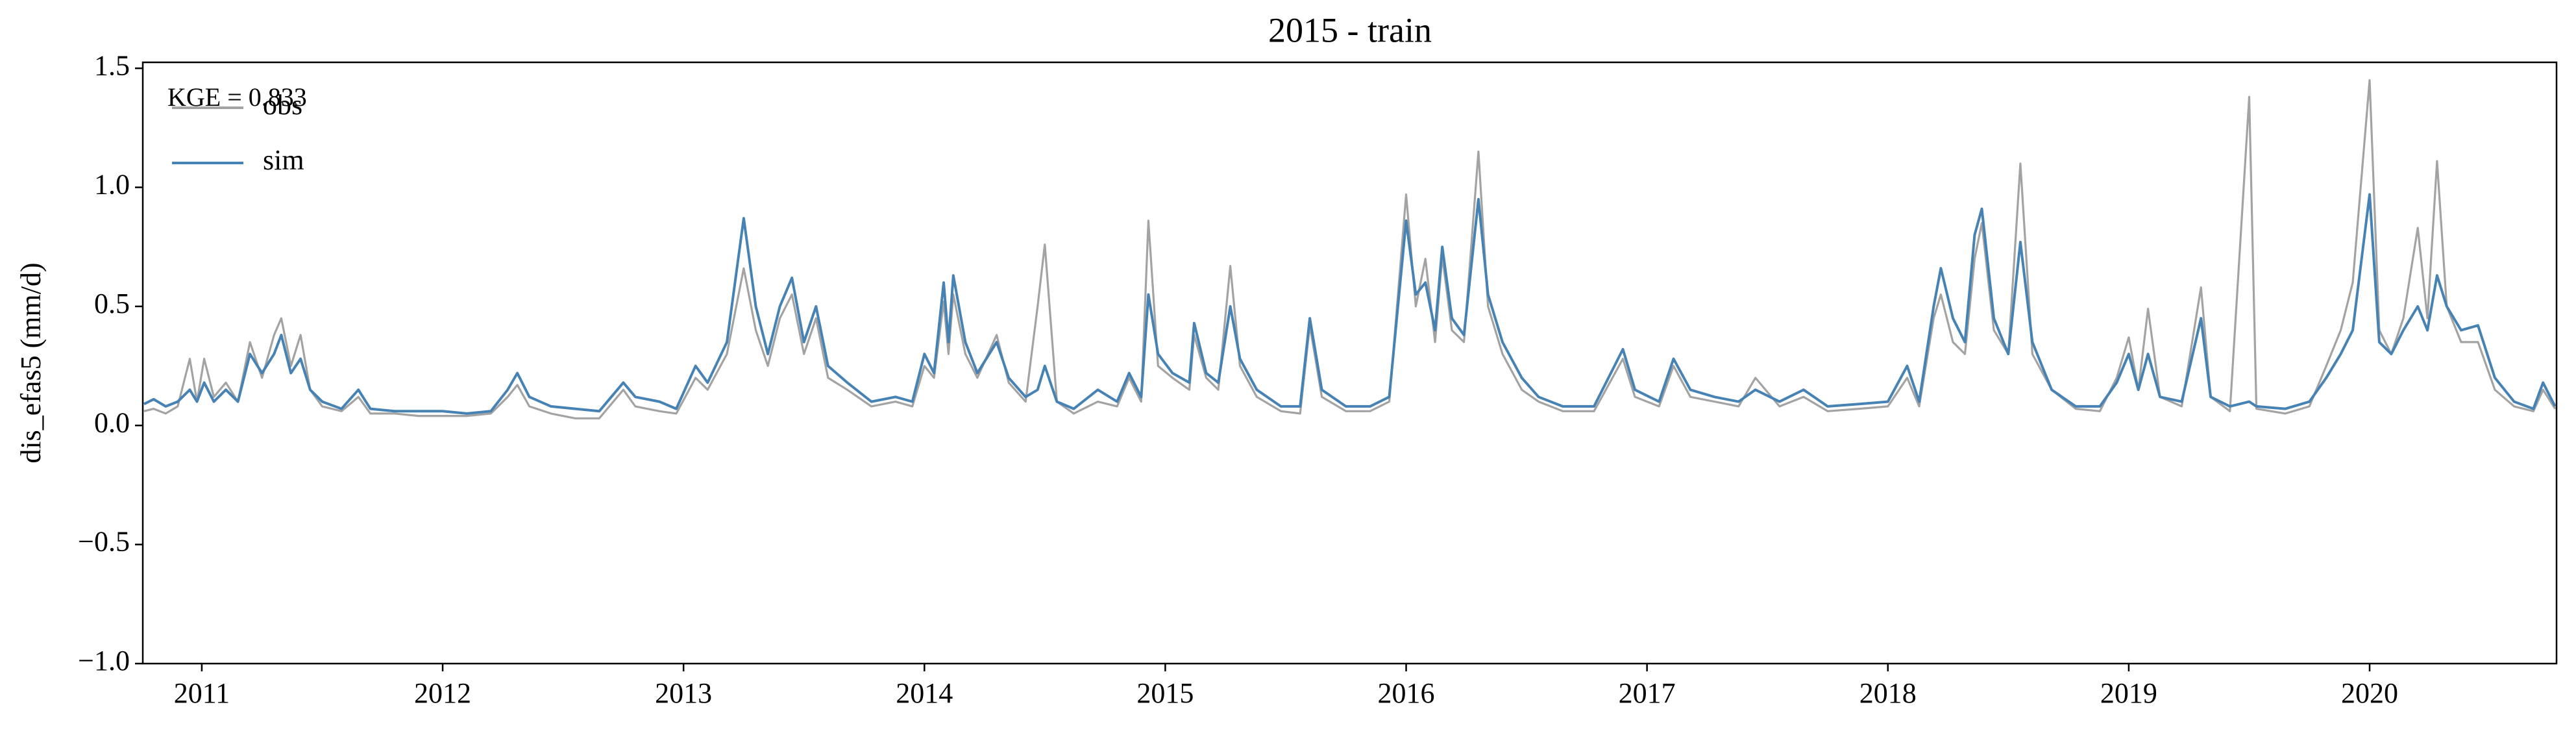 Image resolution: width=2576 pixels, height=735 pixels. Describe the element at coordinates (104, 542) in the screenshot. I see `y-tick-label: −0.5` at that location.